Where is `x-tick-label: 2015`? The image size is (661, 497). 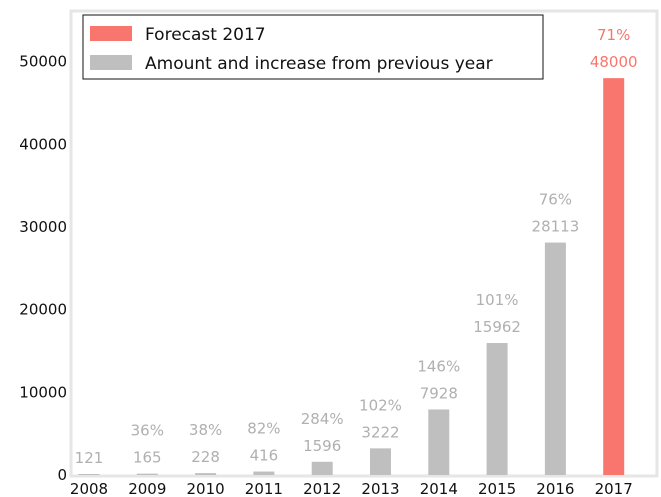
x-tick-label: 2015 is located at coordinates (497, 488).